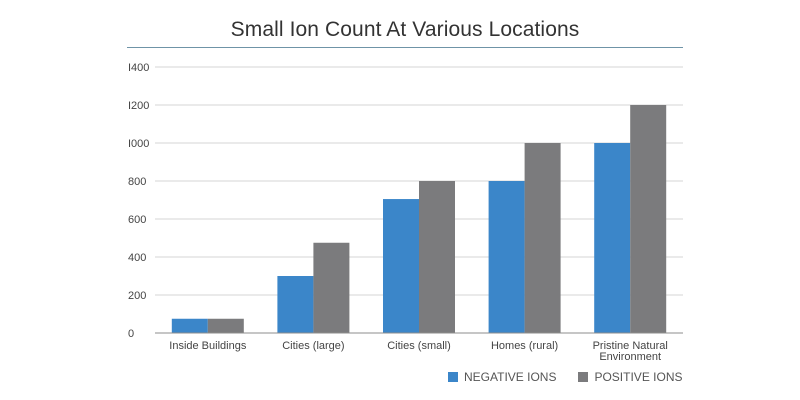  I want to click on x-tick-label: Homes (rural), so click(524, 346).